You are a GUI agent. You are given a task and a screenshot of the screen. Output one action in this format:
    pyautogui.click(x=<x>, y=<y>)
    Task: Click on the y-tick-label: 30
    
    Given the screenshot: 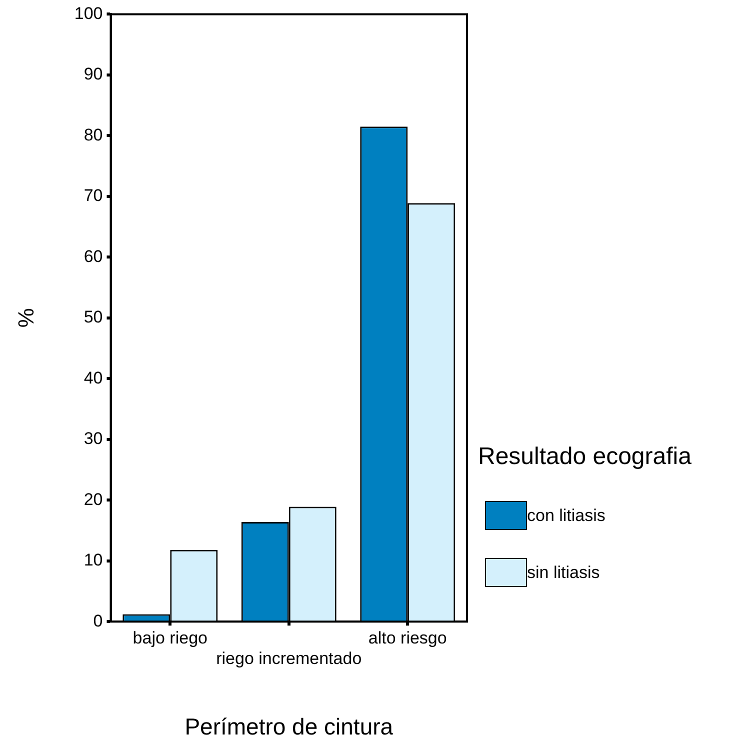 What is the action you would take?
    pyautogui.click(x=93, y=438)
    